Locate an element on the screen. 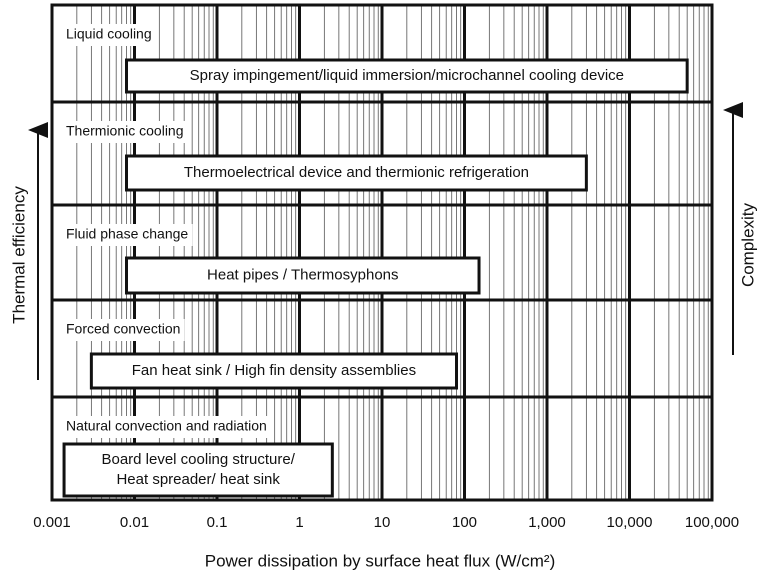 This screenshot has width=759, height=576. x-tick-label: 10,000 is located at coordinates (630, 522).